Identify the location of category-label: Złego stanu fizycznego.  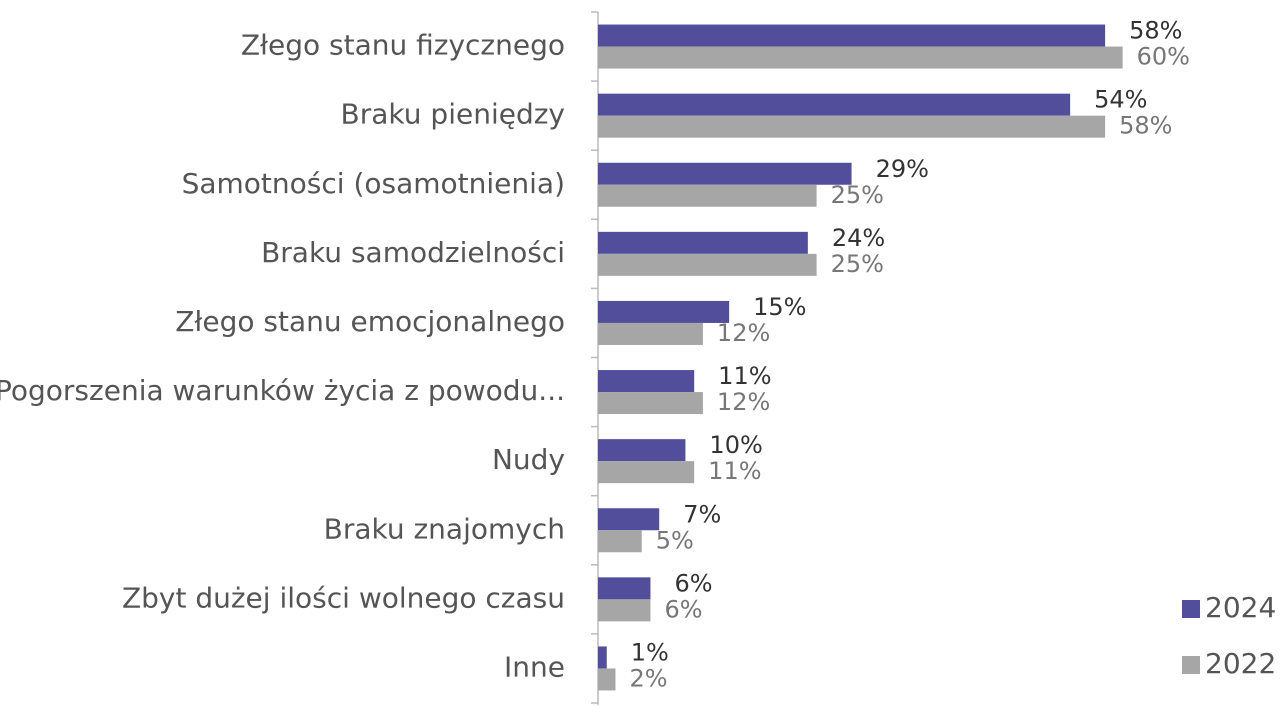
(403, 45).